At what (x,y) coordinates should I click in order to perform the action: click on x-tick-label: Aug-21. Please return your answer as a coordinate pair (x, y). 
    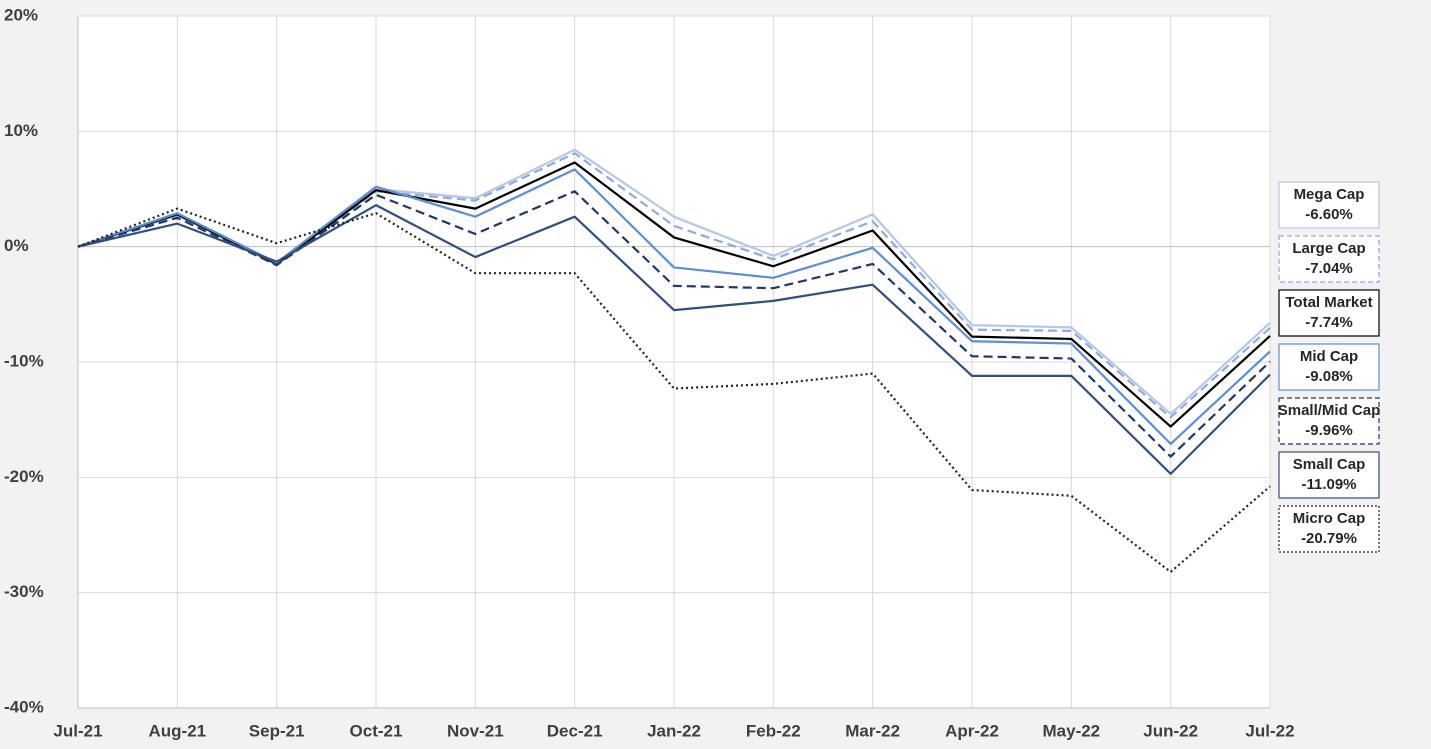
    Looking at the image, I should click on (178, 730).